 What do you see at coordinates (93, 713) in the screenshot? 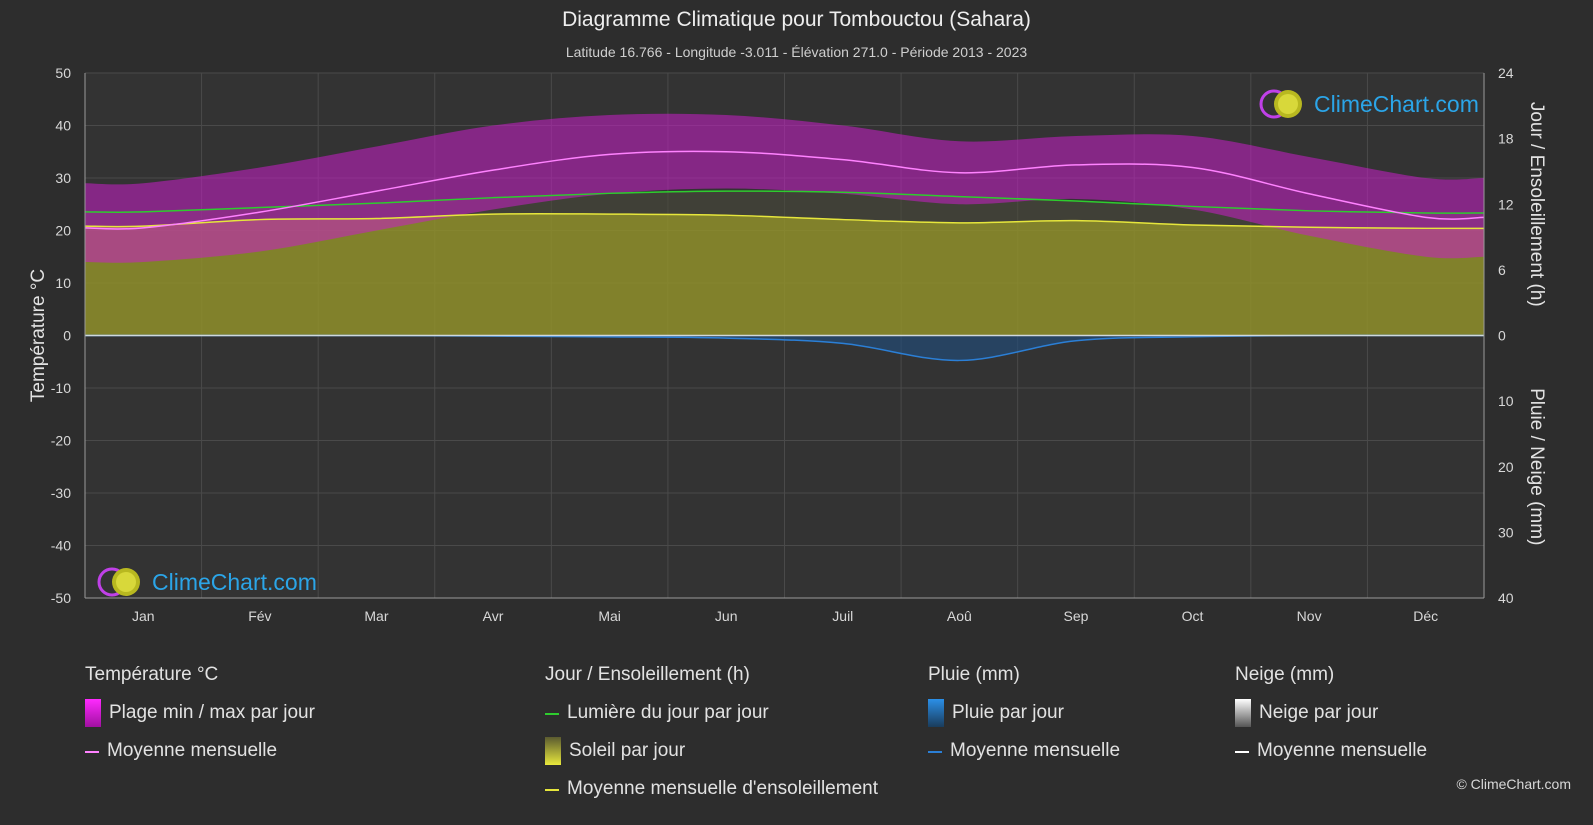
I see `swatch-temp-range` at bounding box center [93, 713].